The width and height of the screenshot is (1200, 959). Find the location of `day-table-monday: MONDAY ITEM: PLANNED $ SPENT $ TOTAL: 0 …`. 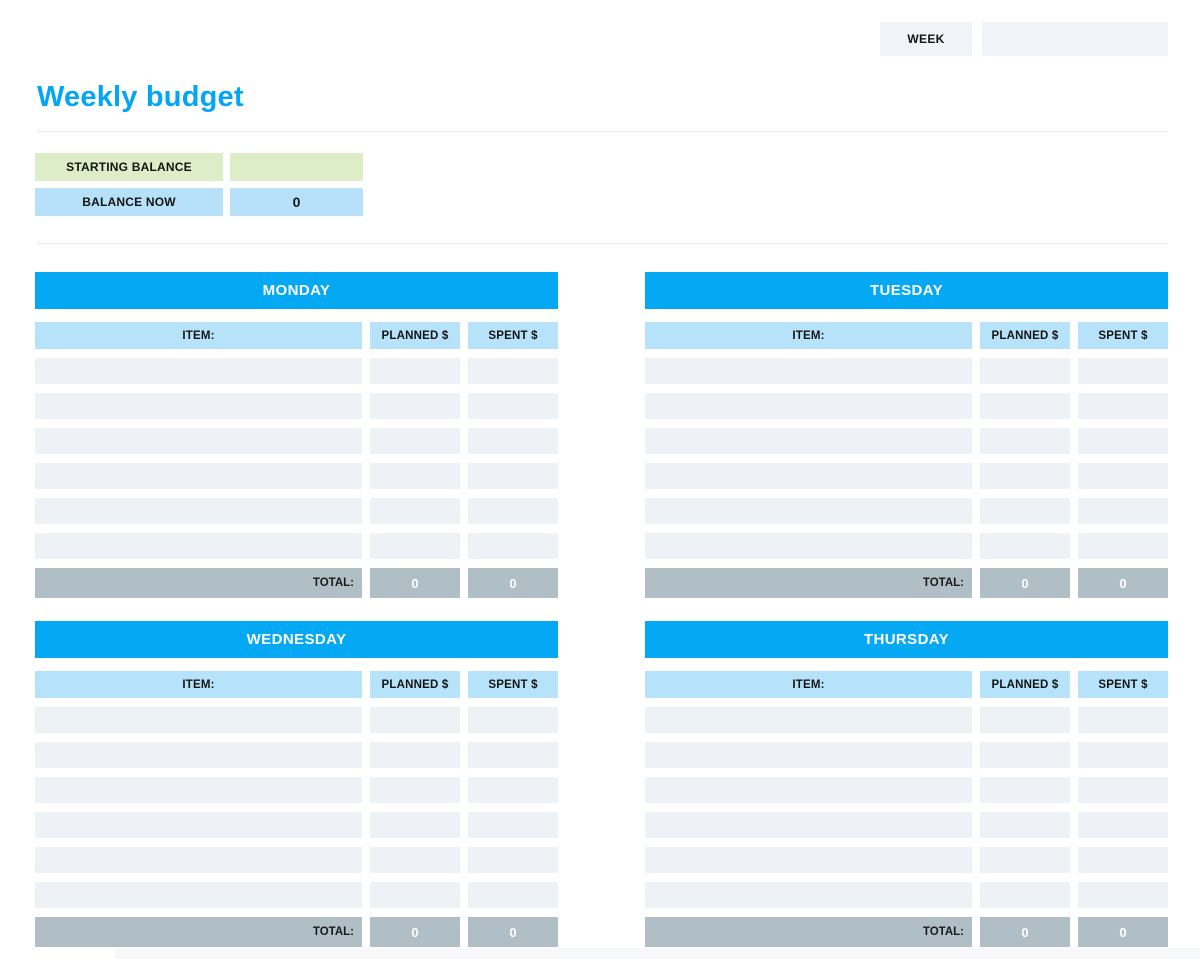

day-table-monday: MONDAY ITEM: PLANNED $ SPENT $ TOTAL: 0 … is located at coordinates (296, 435).